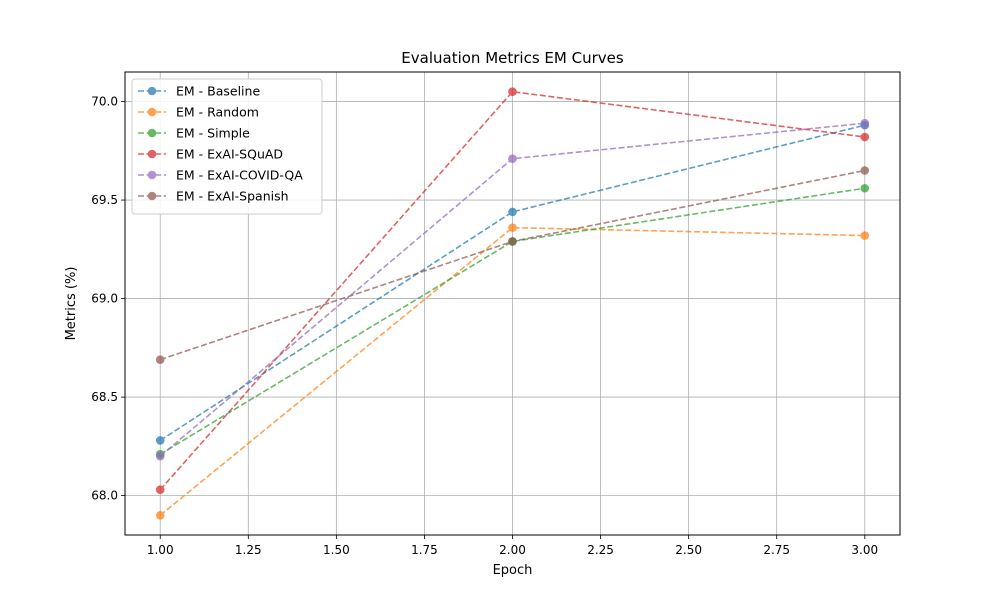 Image resolution: width=1000 pixels, height=600 pixels. I want to click on y-tick-label: 69.0, so click(104, 299).